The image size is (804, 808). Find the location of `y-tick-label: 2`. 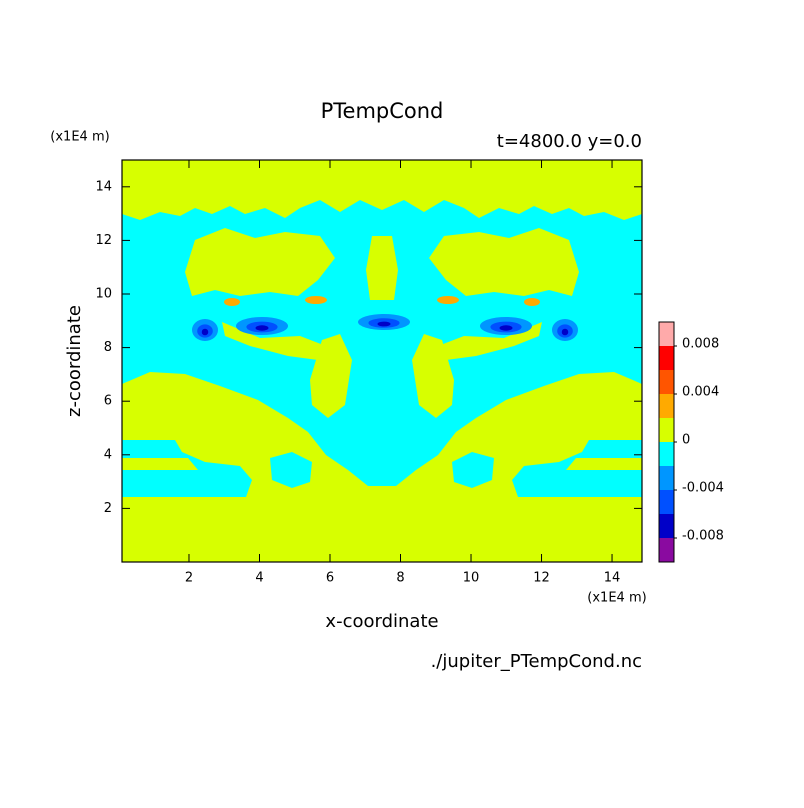

y-tick-label: 2 is located at coordinates (108, 508).